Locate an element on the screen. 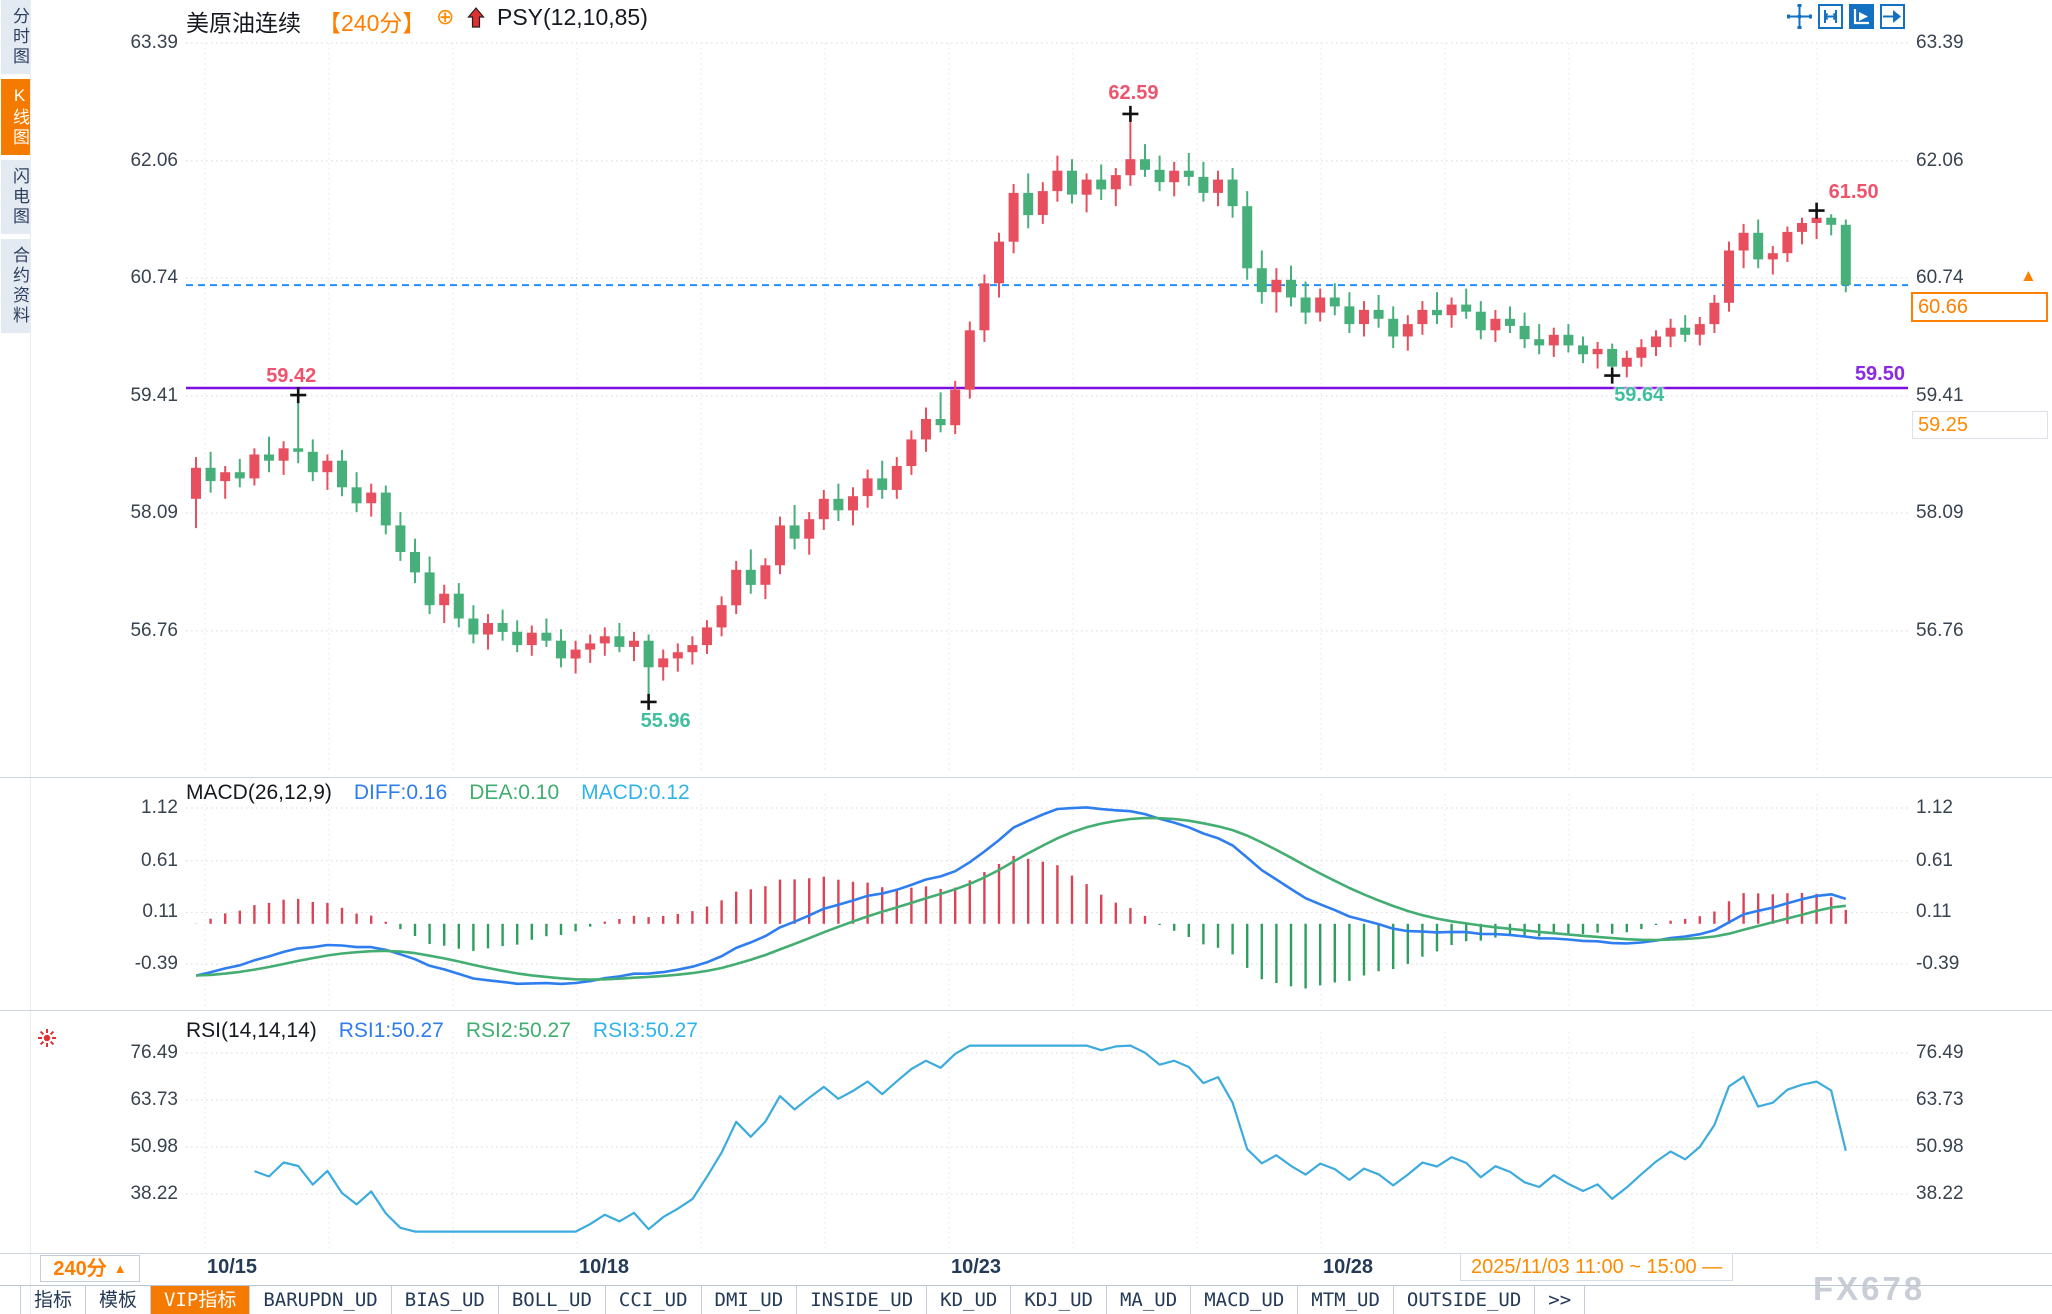 This screenshot has width=2052, height=1314. bottom-tab-10: KD_UD is located at coordinates (969, 1300).